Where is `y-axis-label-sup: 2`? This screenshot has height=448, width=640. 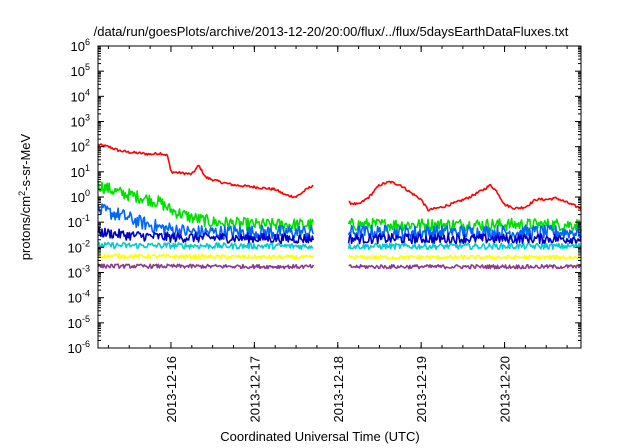
y-axis-label-sup: 2 is located at coordinates (22, 193).